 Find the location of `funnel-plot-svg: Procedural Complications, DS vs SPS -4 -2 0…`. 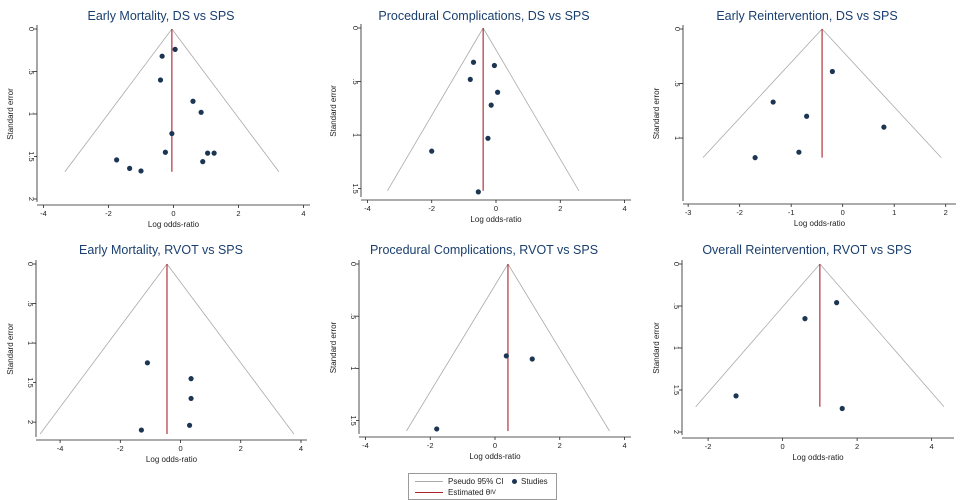

funnel-plot-svg: Procedural Complications, DS vs SPS -4 -2 0… is located at coordinates (480, 116).